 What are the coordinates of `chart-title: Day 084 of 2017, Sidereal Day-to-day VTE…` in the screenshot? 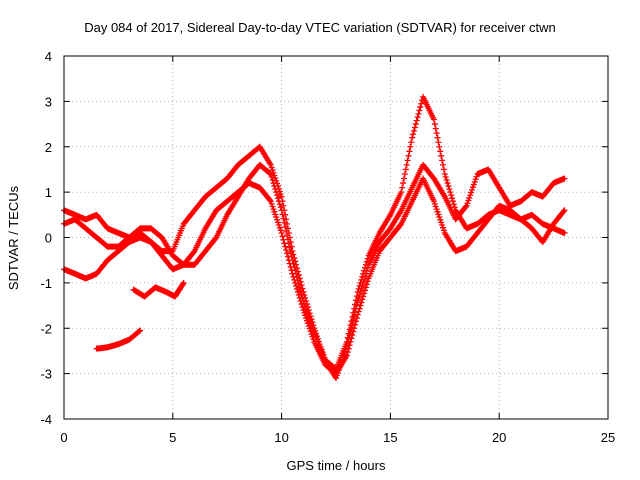 It's located at (320, 27).